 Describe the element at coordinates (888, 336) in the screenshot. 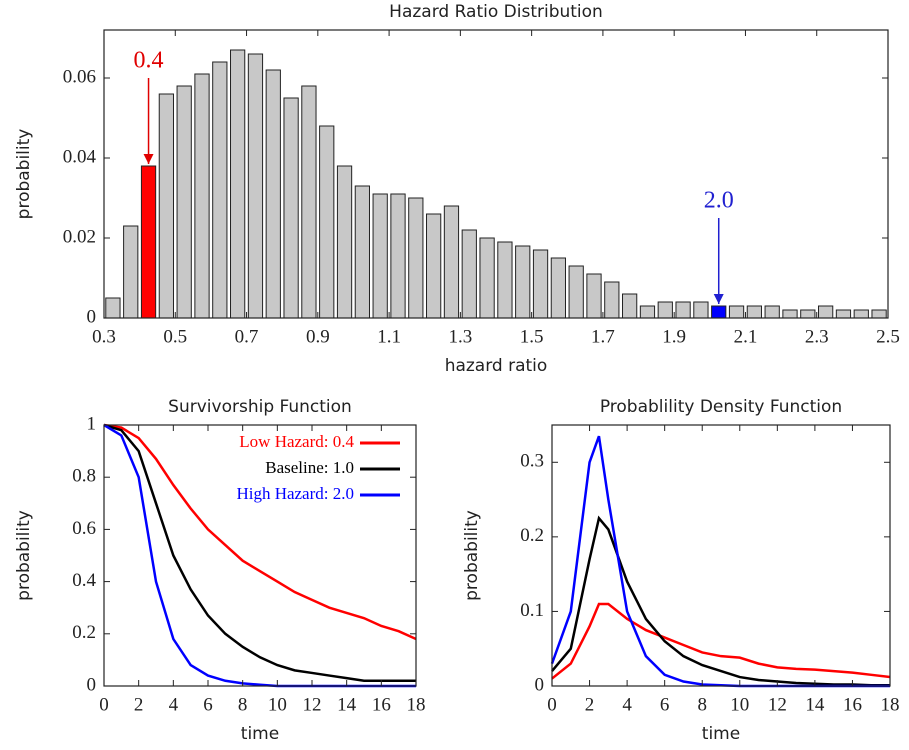

I see `x-tick-label: 2.5` at that location.